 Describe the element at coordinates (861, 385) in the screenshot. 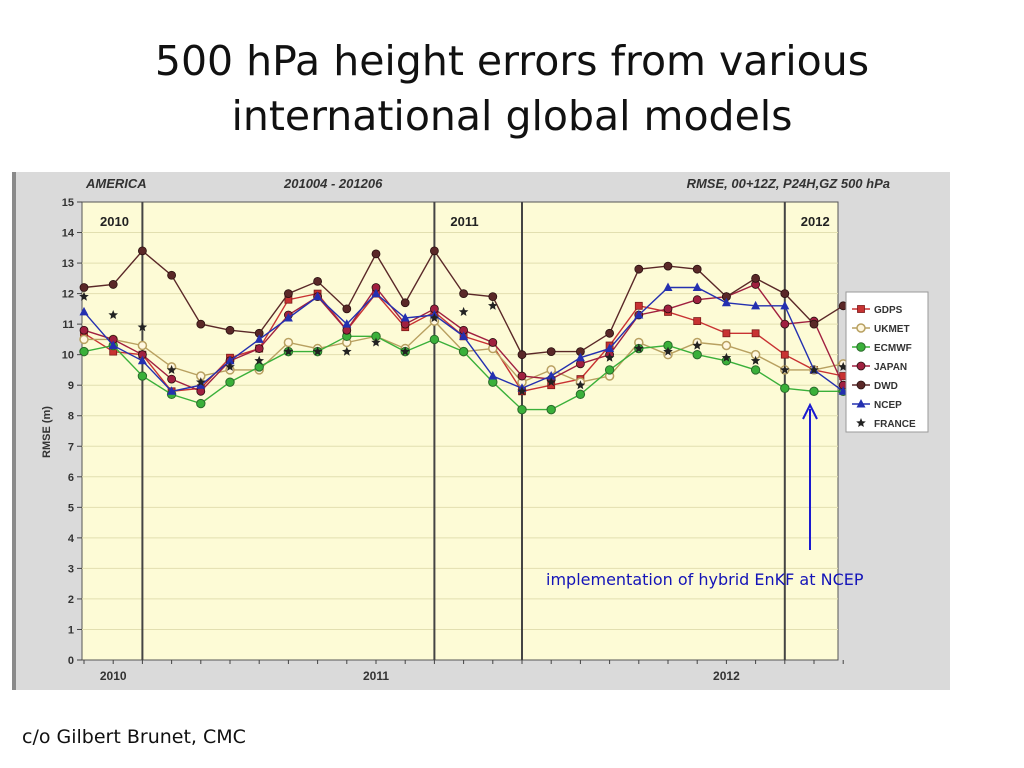

I see `legend-marker-dwd` at that location.